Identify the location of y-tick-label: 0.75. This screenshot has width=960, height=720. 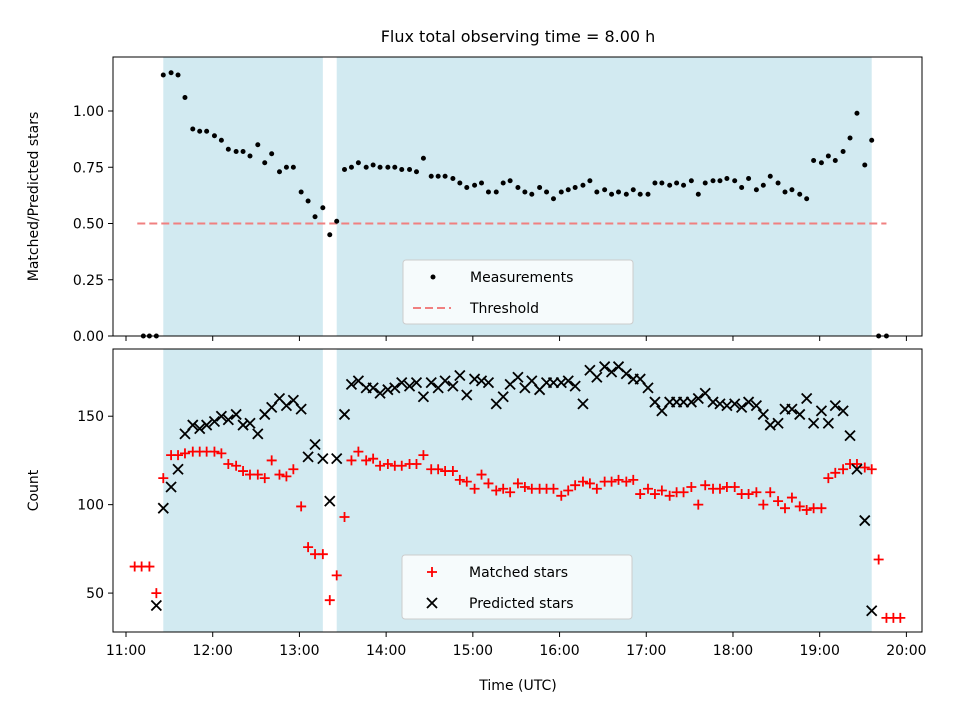
(88, 168).